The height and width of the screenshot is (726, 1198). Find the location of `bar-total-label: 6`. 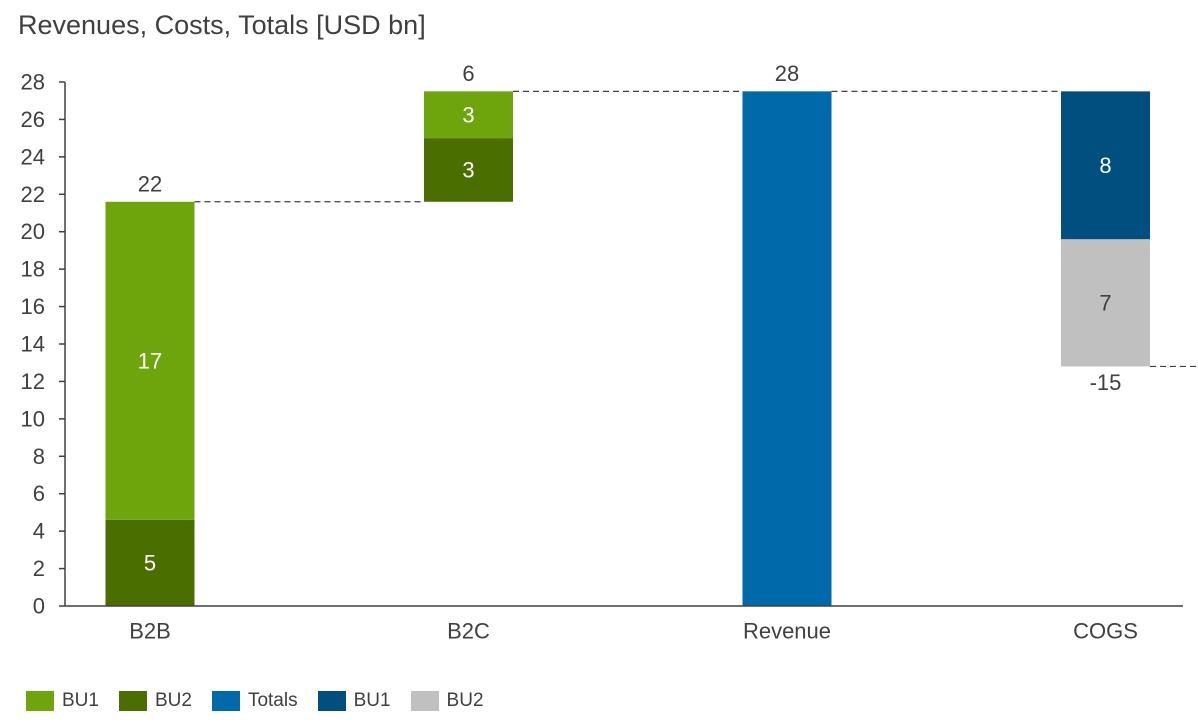

bar-total-label: 6 is located at coordinates (468, 73).